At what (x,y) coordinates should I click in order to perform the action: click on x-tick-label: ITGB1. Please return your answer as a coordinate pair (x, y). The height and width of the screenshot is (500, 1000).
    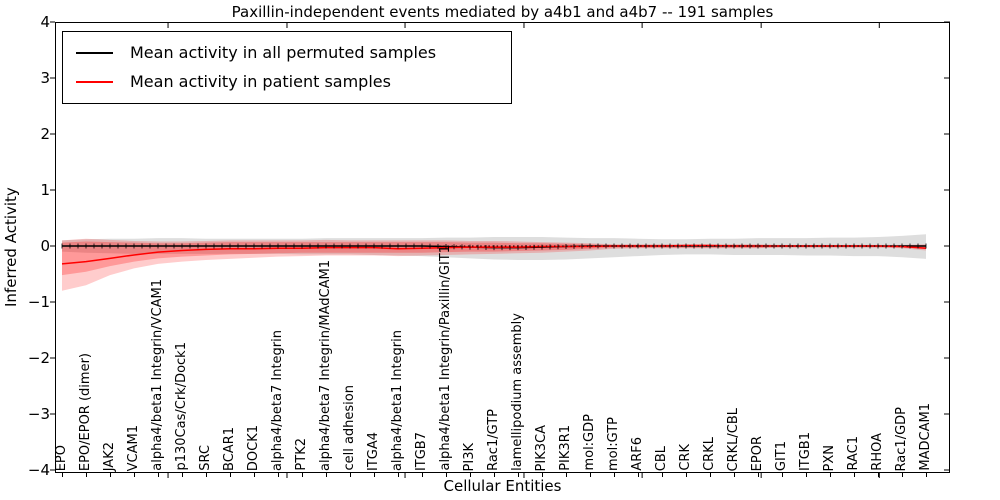
    Looking at the image, I should click on (805, 451).